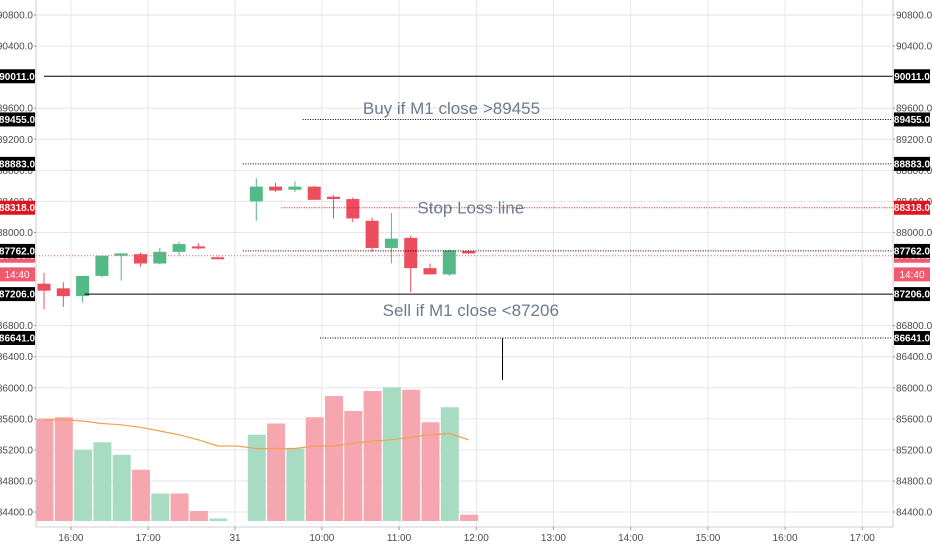 This screenshot has height=555, width=932. What do you see at coordinates (914, 140) in the screenshot?
I see `right-tick-label: 89200.0` at bounding box center [914, 140].